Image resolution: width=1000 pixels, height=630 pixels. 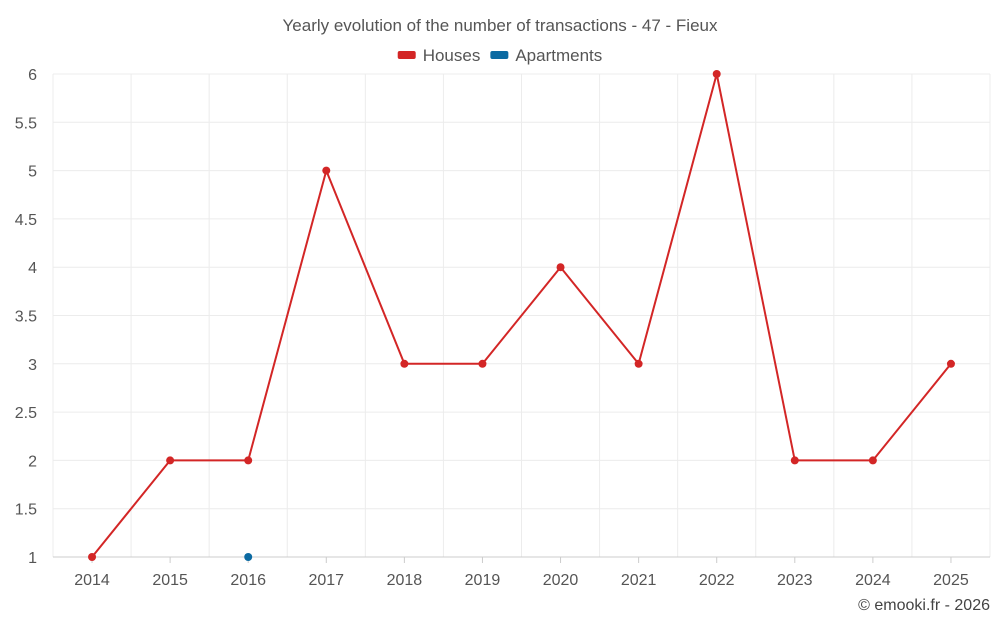 What do you see at coordinates (561, 580) in the screenshot?
I see `x-tick-label: 2020` at bounding box center [561, 580].